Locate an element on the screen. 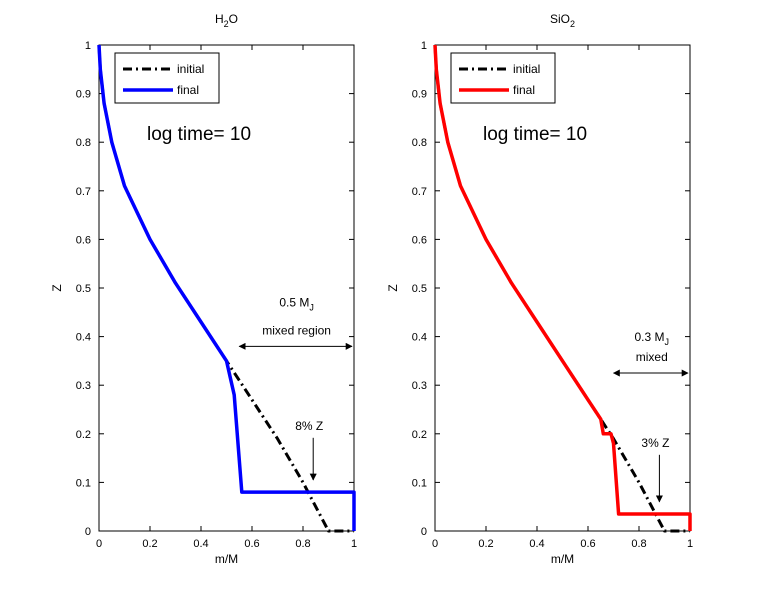 Image resolution: width=763 pixels, height=597 pixels. mixed-mass-label: 0.5 MJ is located at coordinates (296, 303).